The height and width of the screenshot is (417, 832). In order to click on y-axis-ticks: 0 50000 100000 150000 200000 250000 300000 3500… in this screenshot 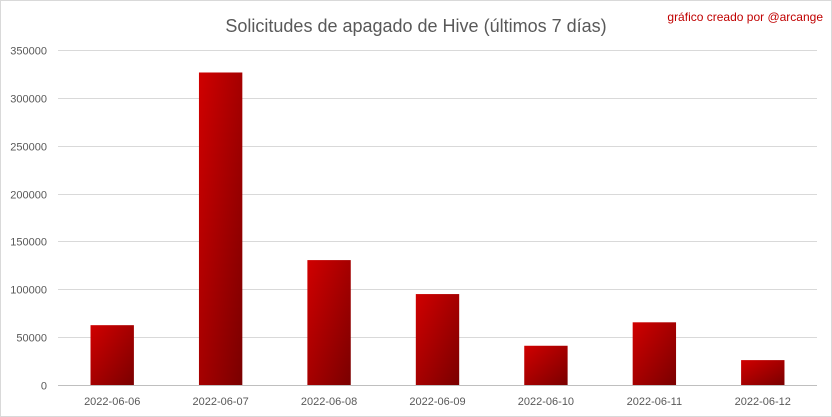, I will do `click(28, 219)`.